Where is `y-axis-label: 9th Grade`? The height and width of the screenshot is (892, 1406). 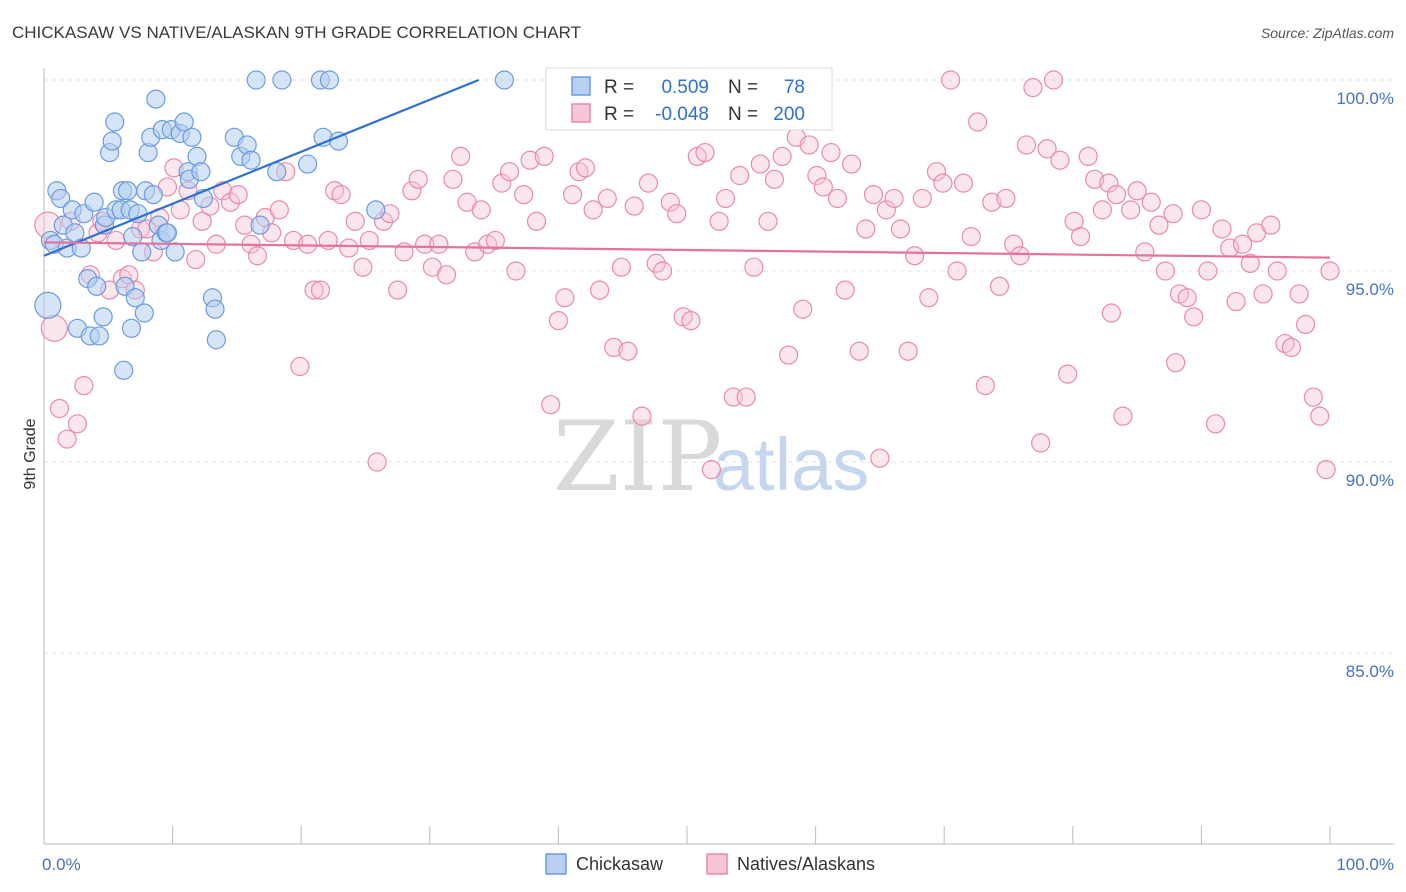 y-axis-label: 9th Grade is located at coordinates (30, 453).